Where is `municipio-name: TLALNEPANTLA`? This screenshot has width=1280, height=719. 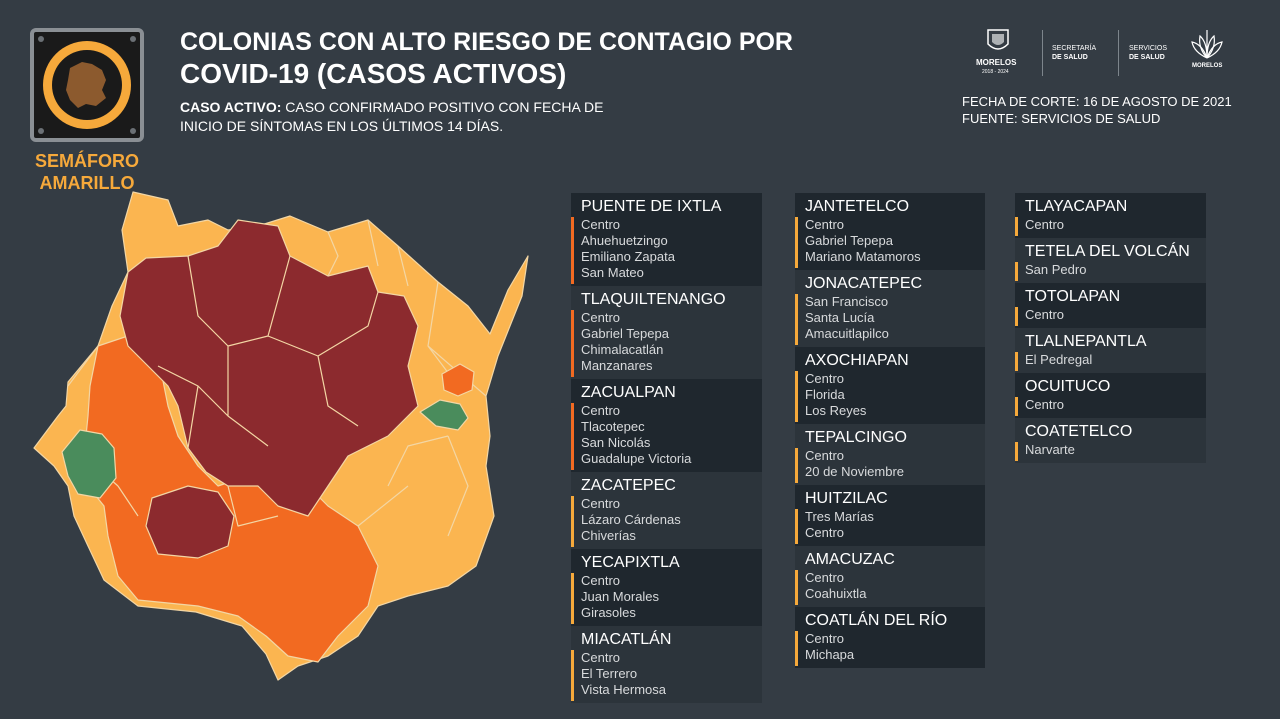 municipio-name: TLALNEPANTLA is located at coordinates (1086, 341).